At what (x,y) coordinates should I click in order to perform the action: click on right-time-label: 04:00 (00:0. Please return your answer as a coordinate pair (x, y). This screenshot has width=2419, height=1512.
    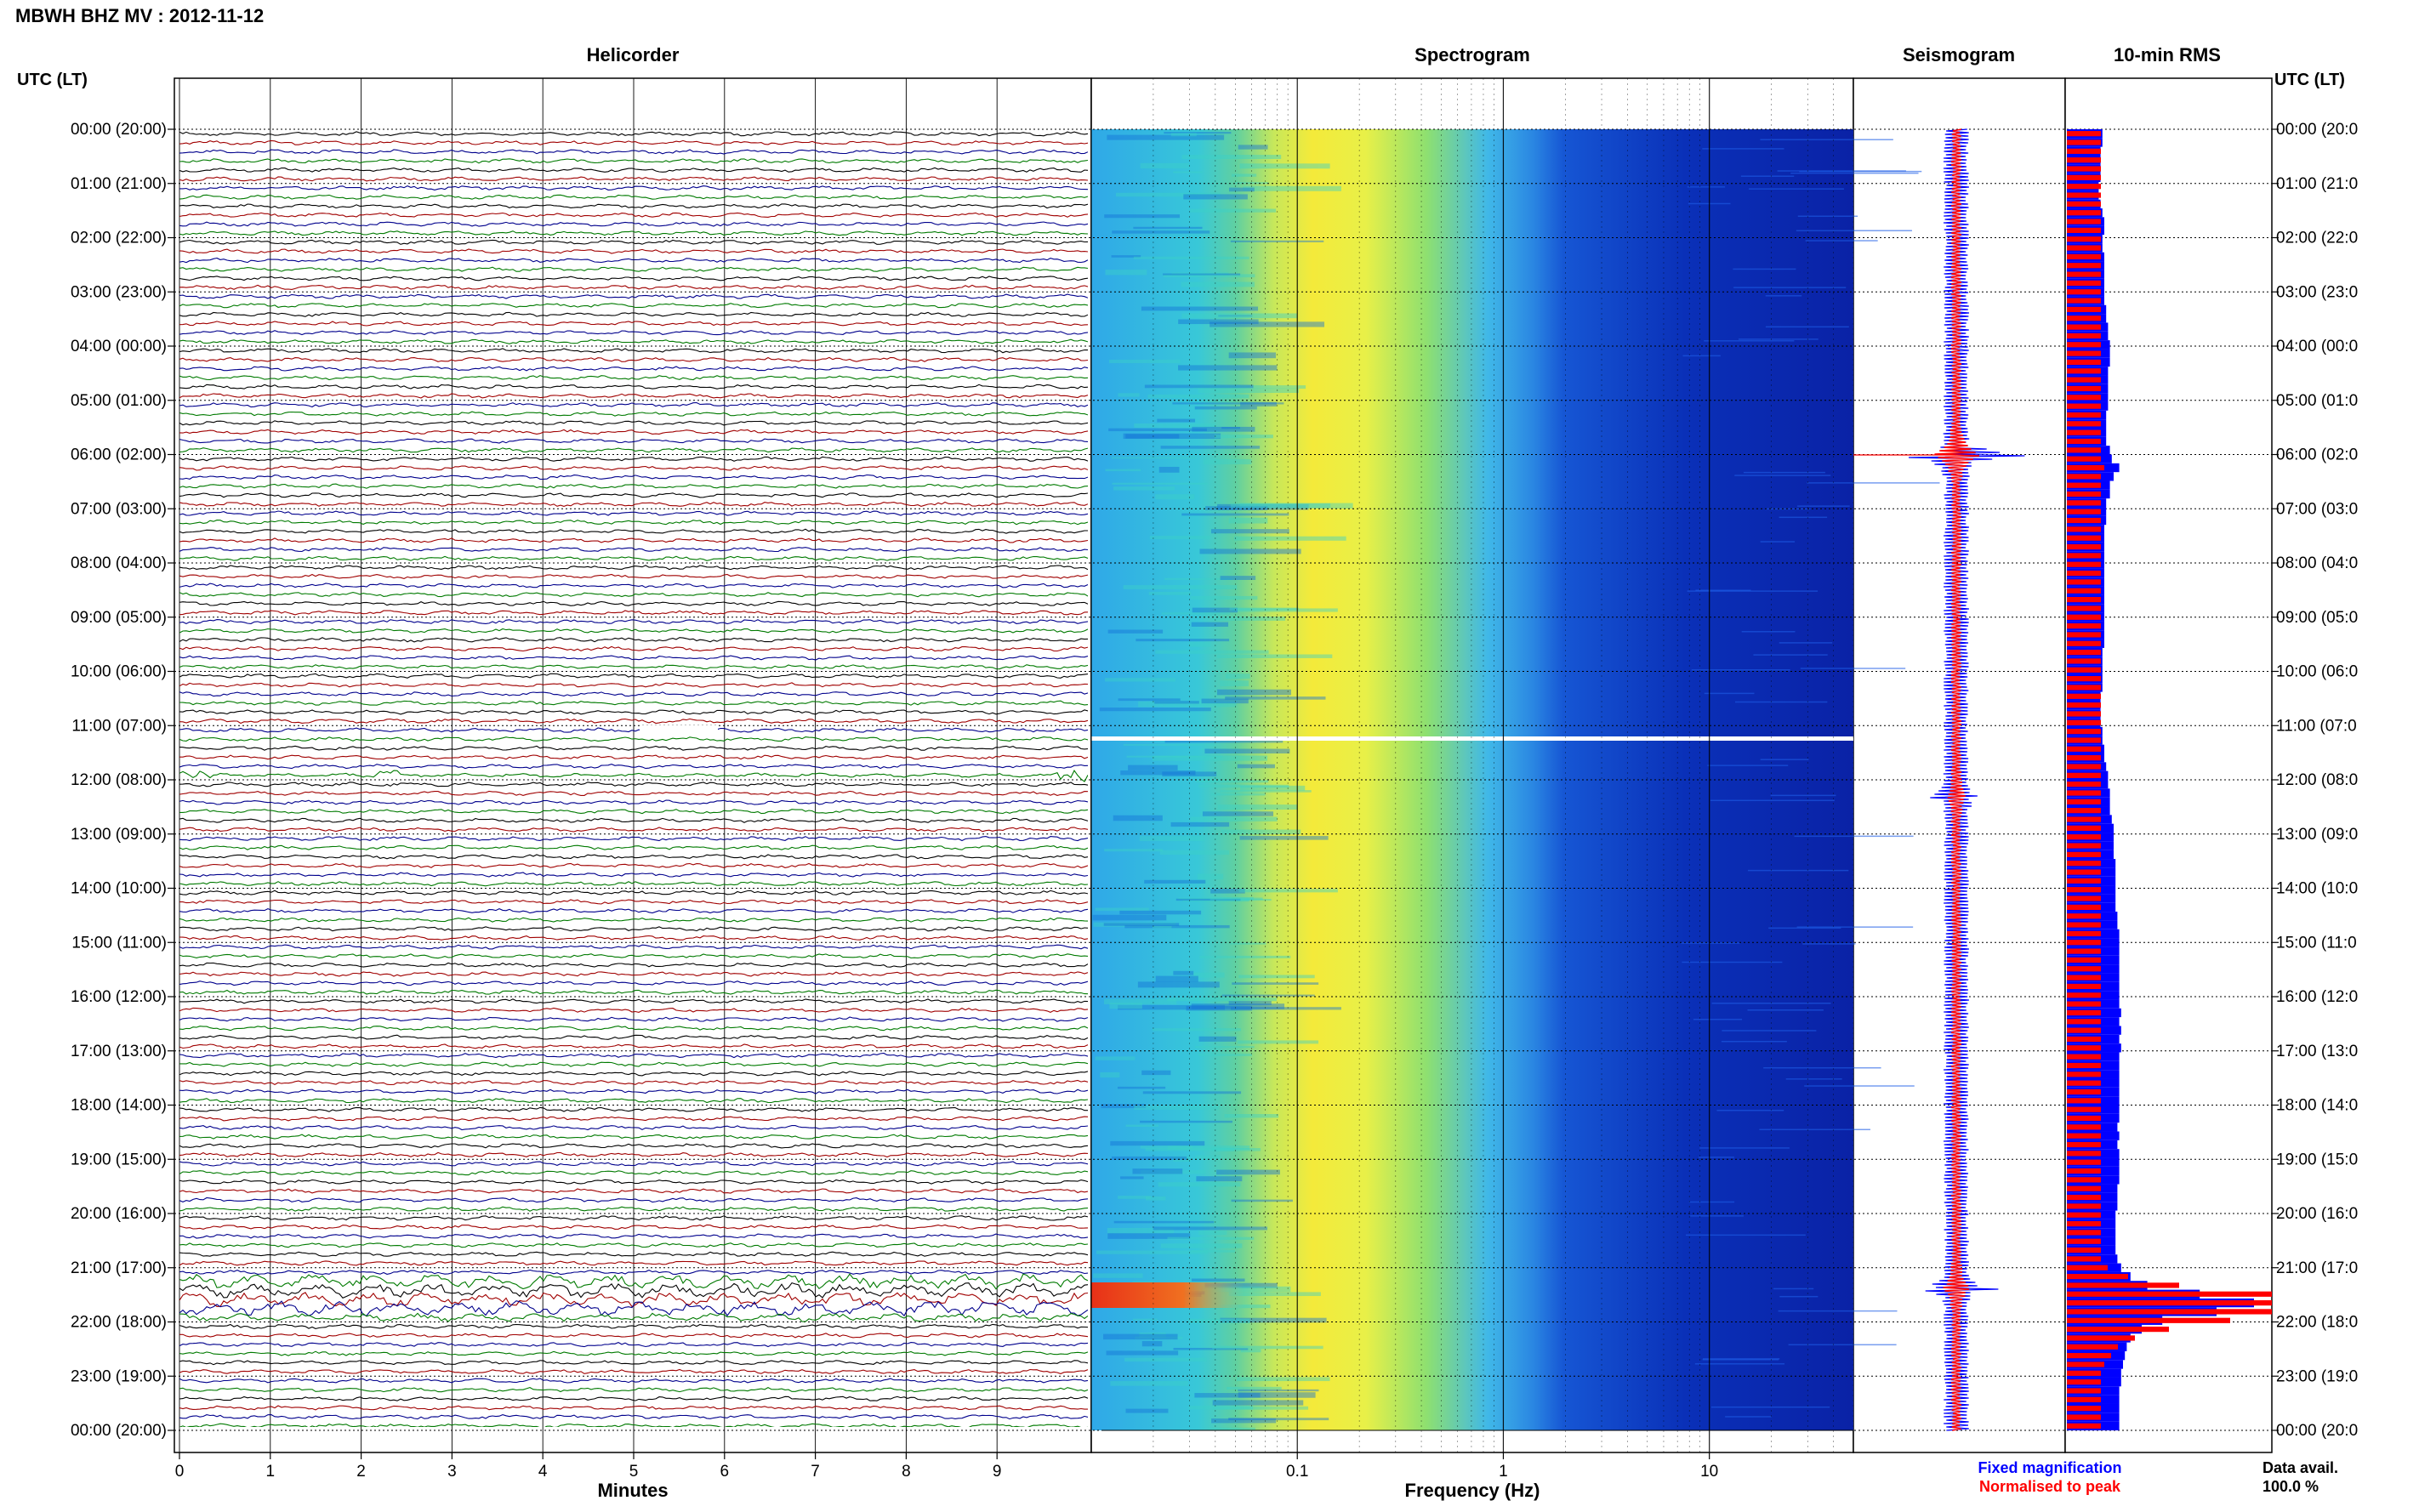
    Looking at the image, I should click on (2317, 346).